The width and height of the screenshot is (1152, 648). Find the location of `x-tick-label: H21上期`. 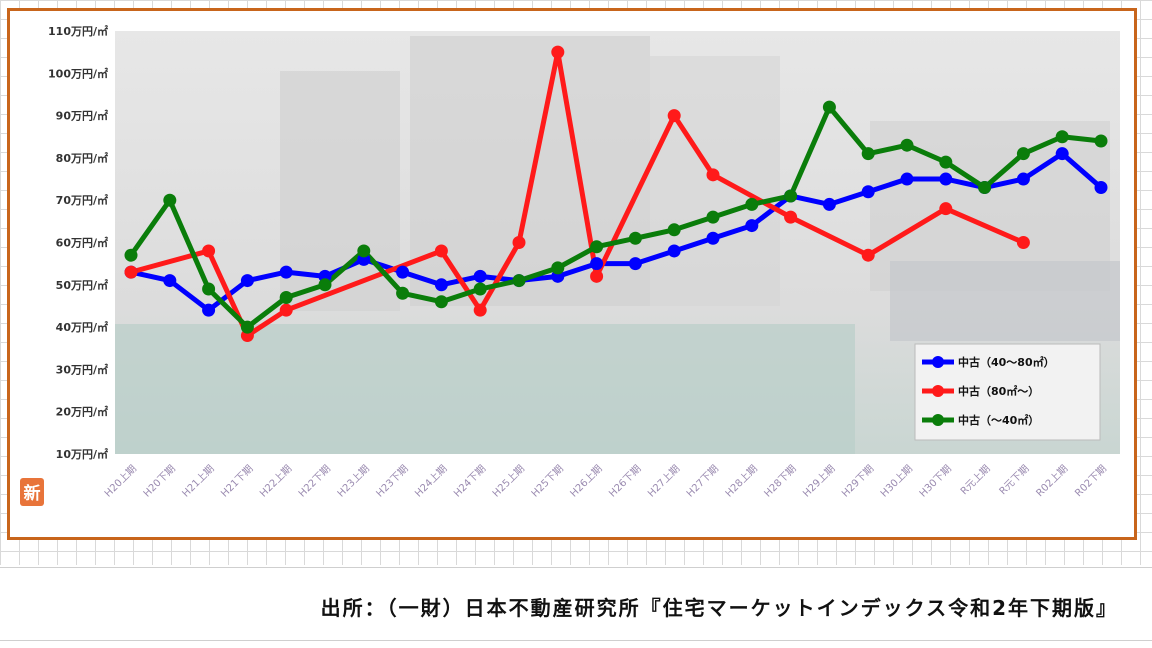

x-tick-label: H21上期 is located at coordinates (198, 481).